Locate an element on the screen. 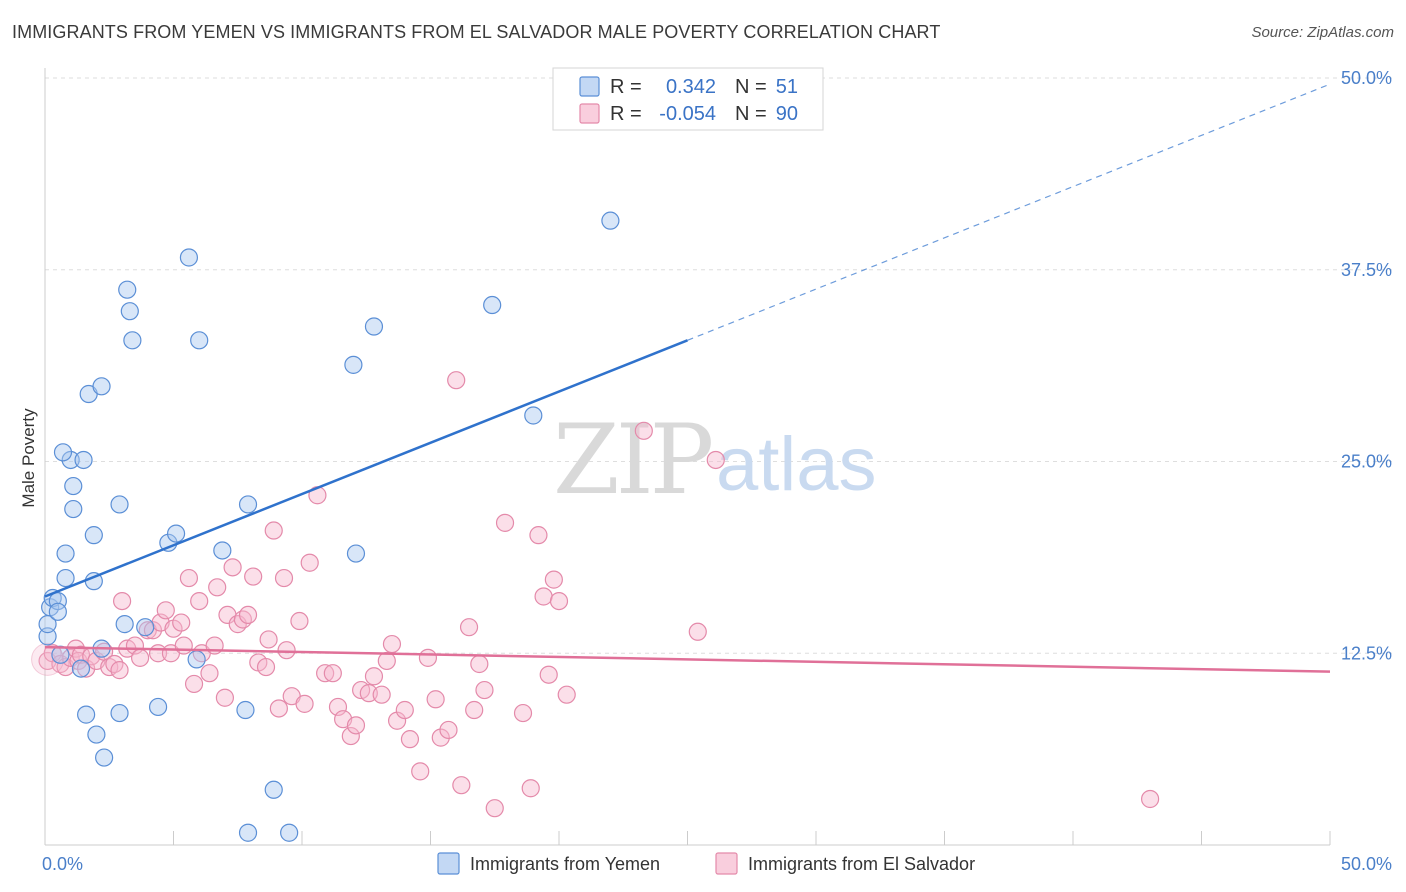 The image size is (1406, 892). trend-line-el-salvador is located at coordinates (687, 659).